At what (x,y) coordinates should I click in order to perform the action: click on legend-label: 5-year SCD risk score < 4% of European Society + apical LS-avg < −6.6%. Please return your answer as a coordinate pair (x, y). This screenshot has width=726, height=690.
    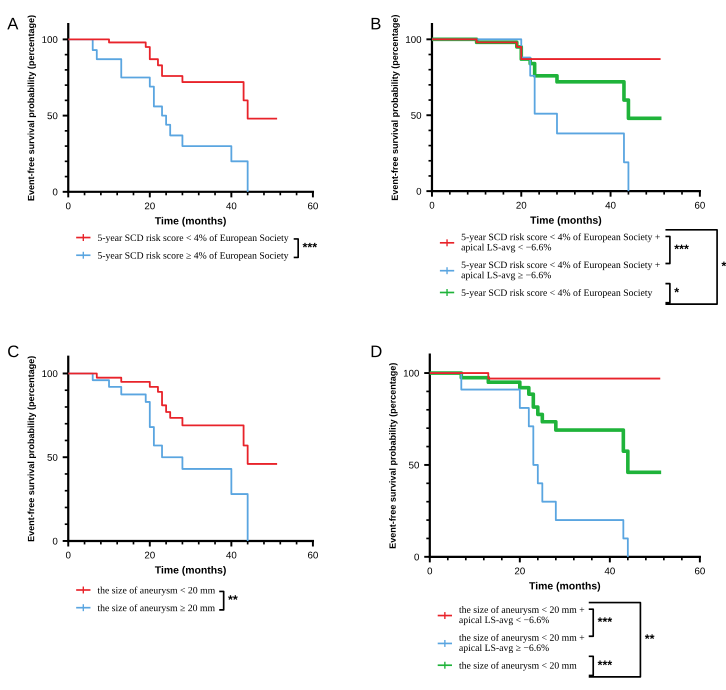
    Looking at the image, I should click on (560, 242).